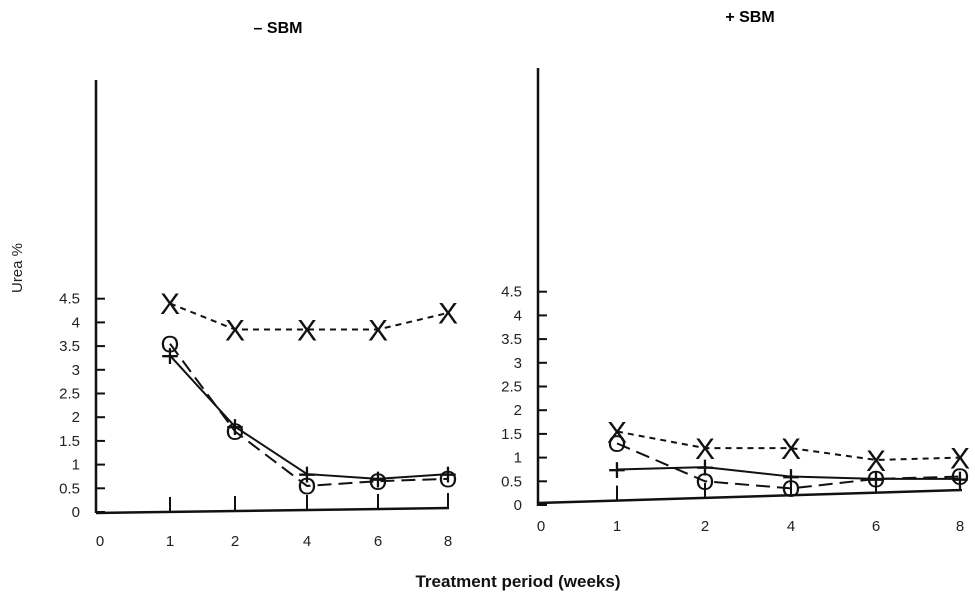 The image size is (975, 596). What do you see at coordinates (517, 581) in the screenshot?
I see `x-axis-label: Treatment period (weeks)` at bounding box center [517, 581].